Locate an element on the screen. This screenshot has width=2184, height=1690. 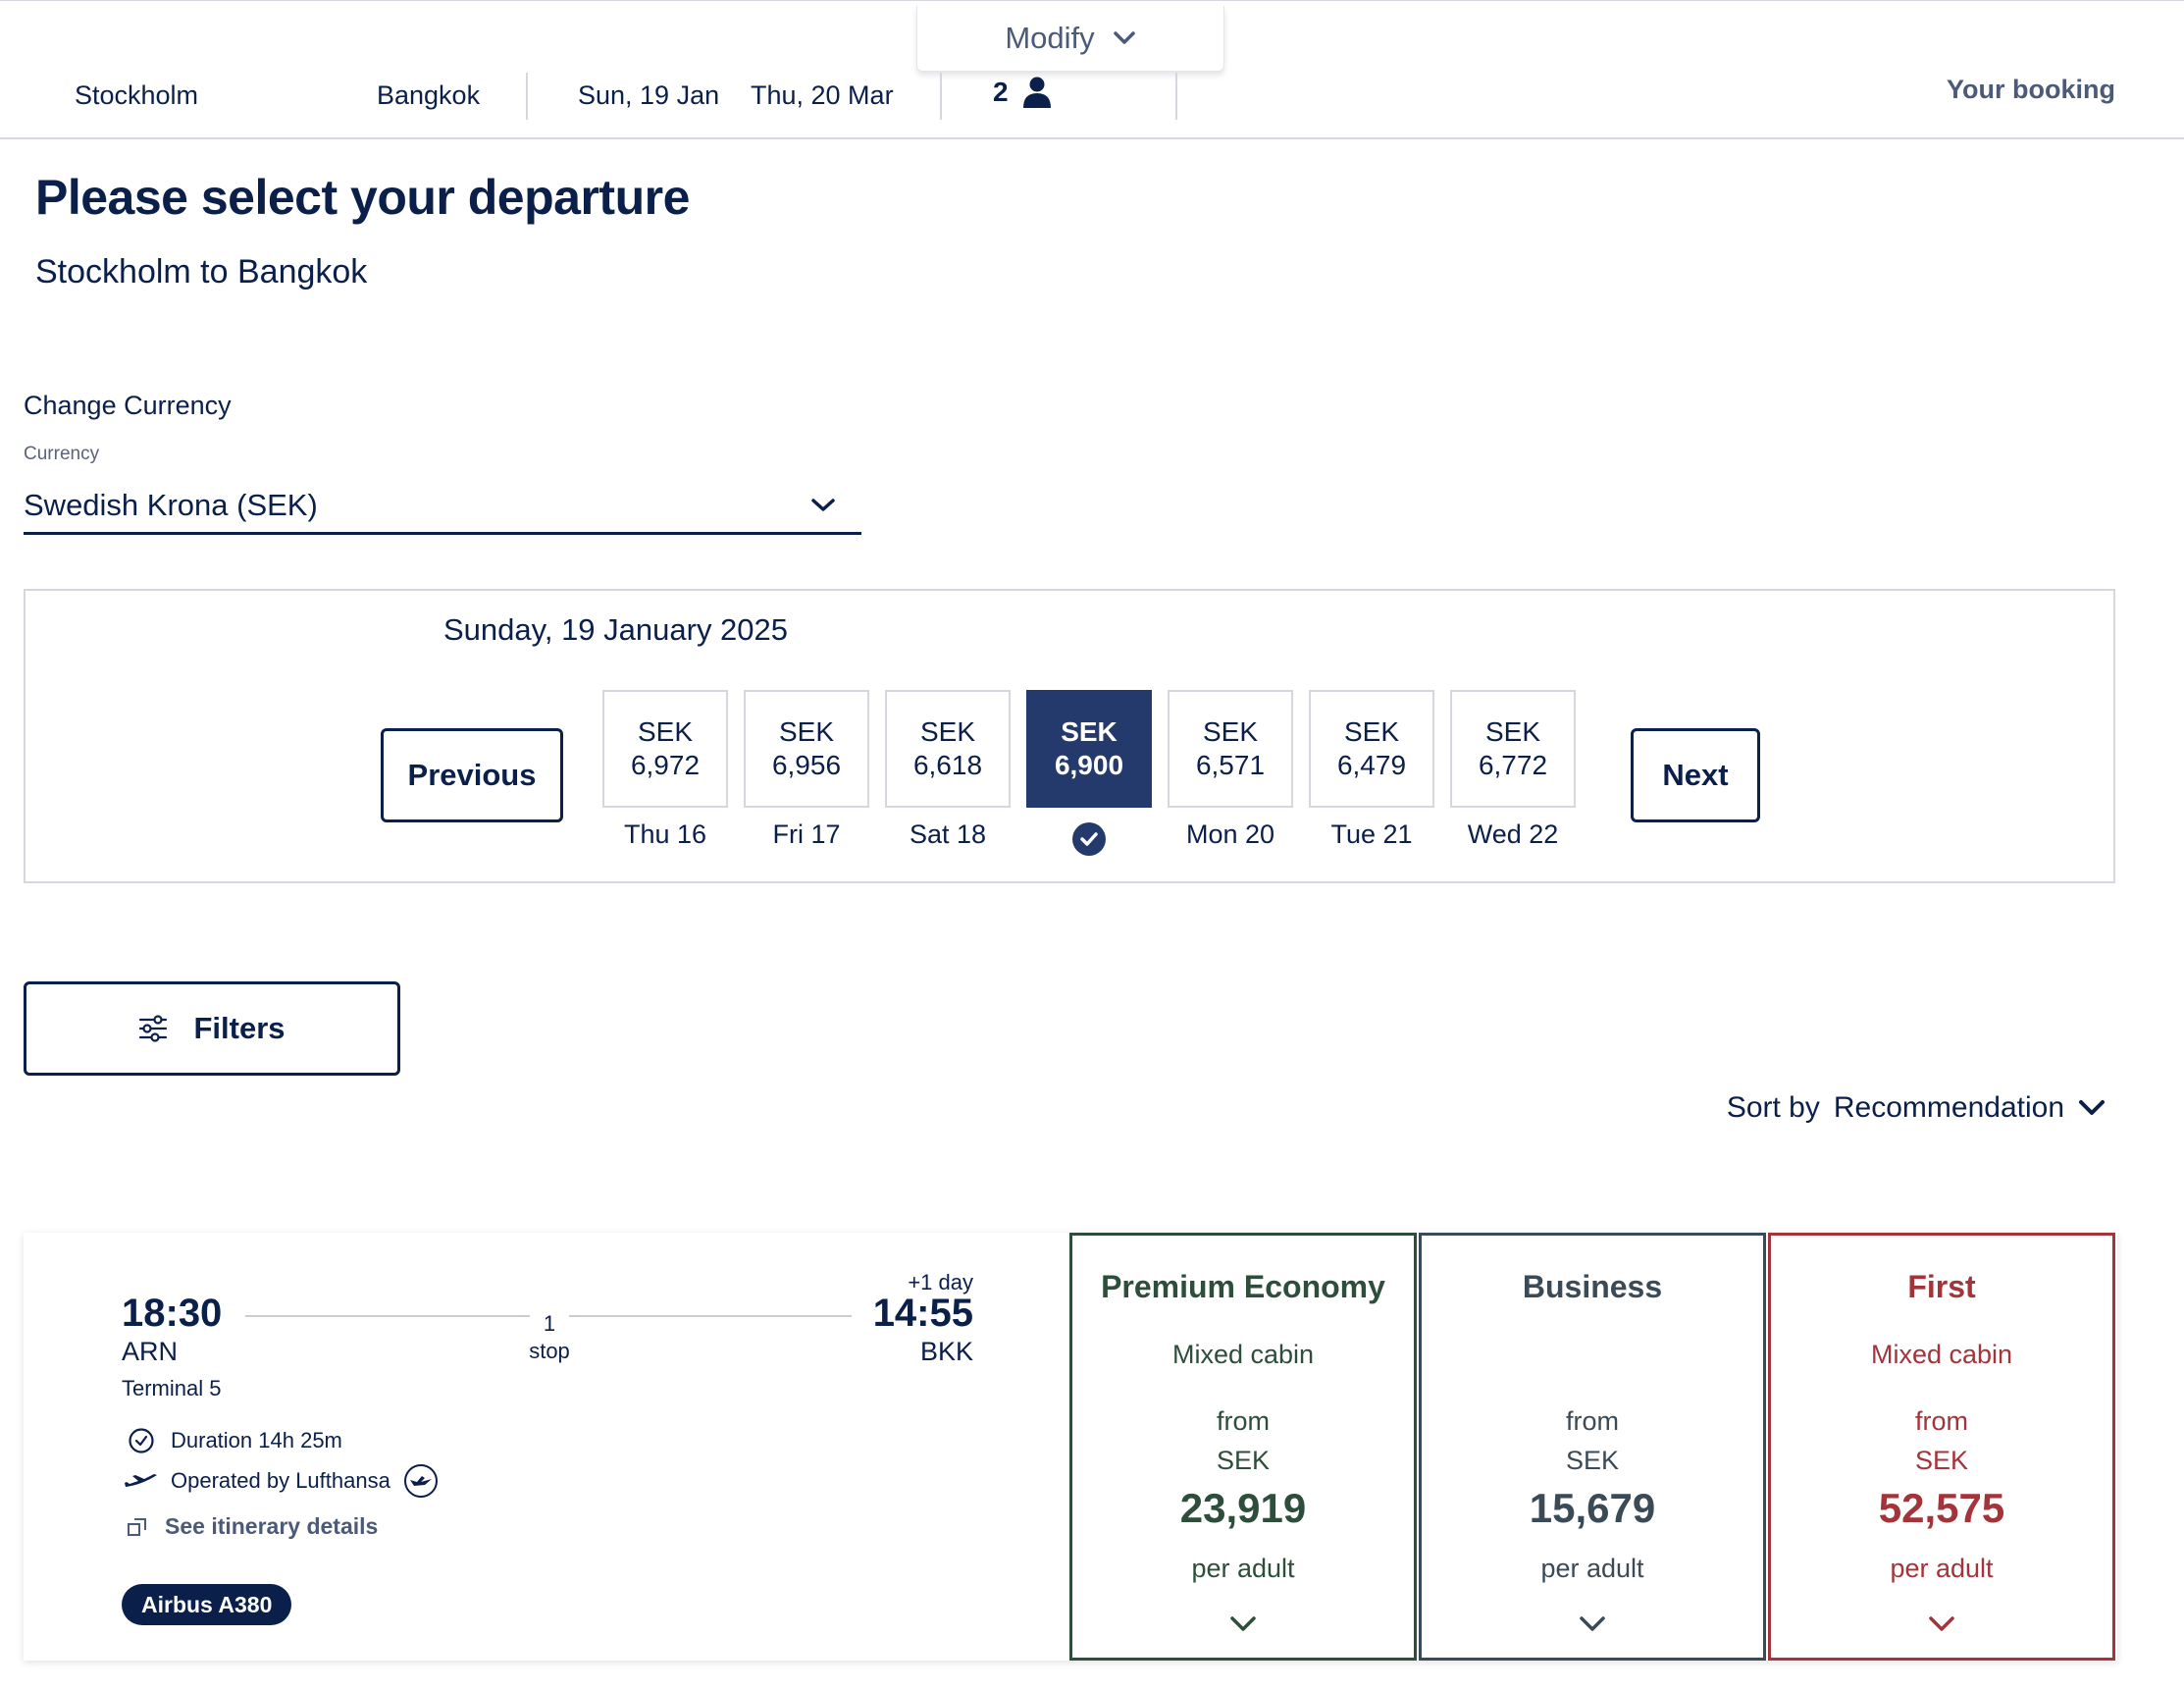
arrival-time: 14:55 is located at coordinates (922, 1314).